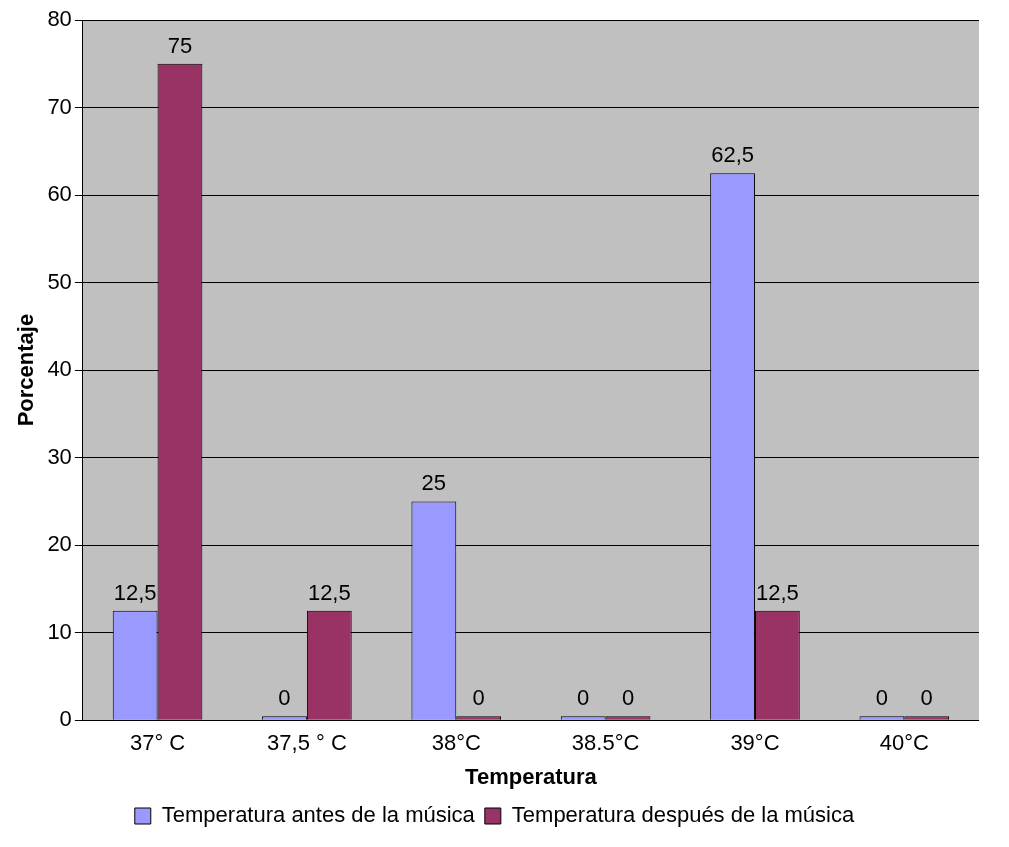 Image resolution: width=1009 pixels, height=847 pixels. Describe the element at coordinates (605, 743) in the screenshot. I see `x-tick-label: 38.5°C` at that location.